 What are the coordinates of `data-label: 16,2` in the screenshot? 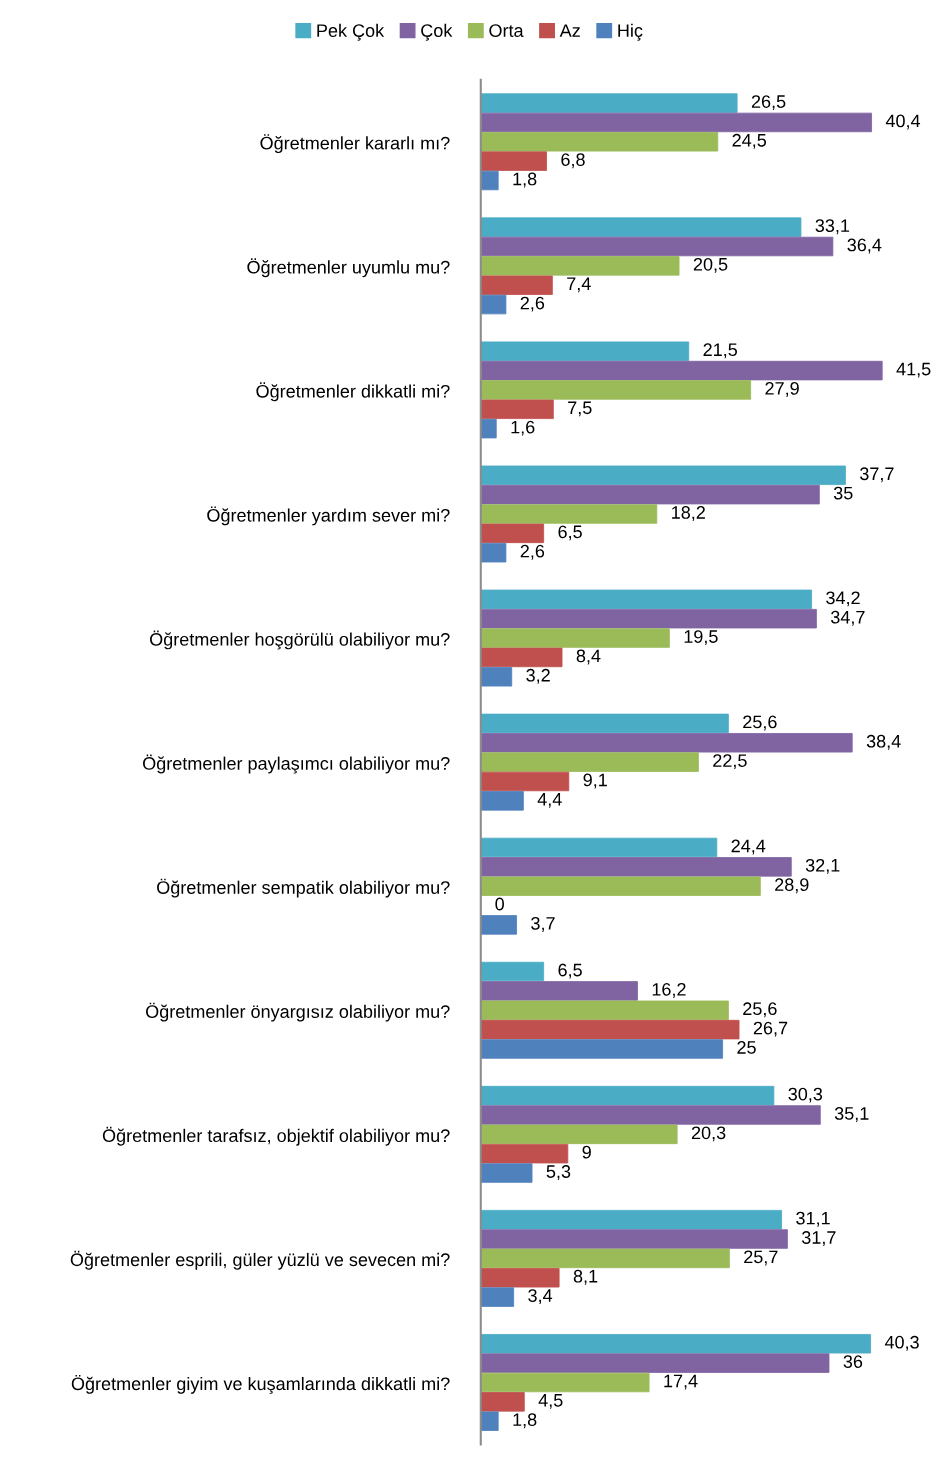 It's located at (669, 990).